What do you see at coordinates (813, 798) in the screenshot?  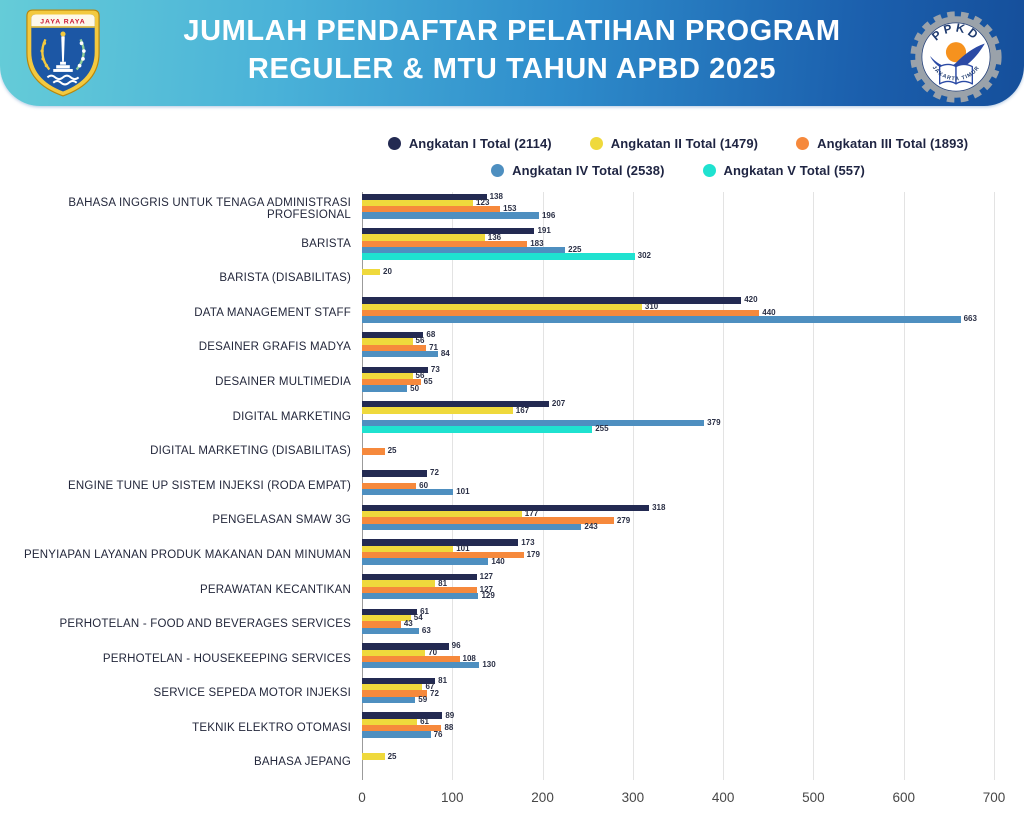 I see `x-tick-label: 500` at bounding box center [813, 798].